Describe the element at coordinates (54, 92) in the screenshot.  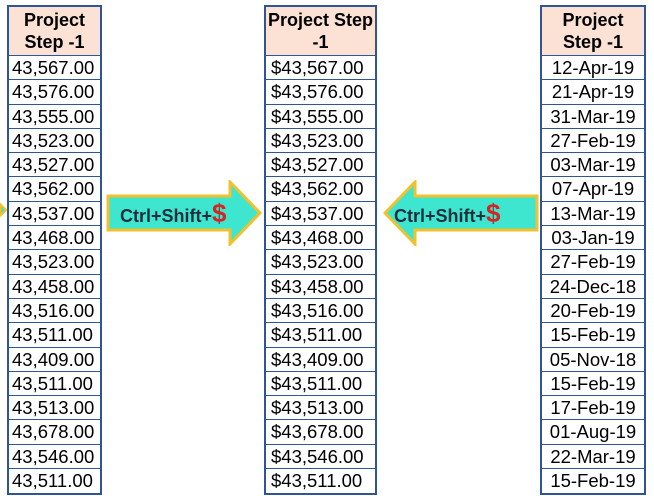
I see `table-cell: 43,576.00` at that location.